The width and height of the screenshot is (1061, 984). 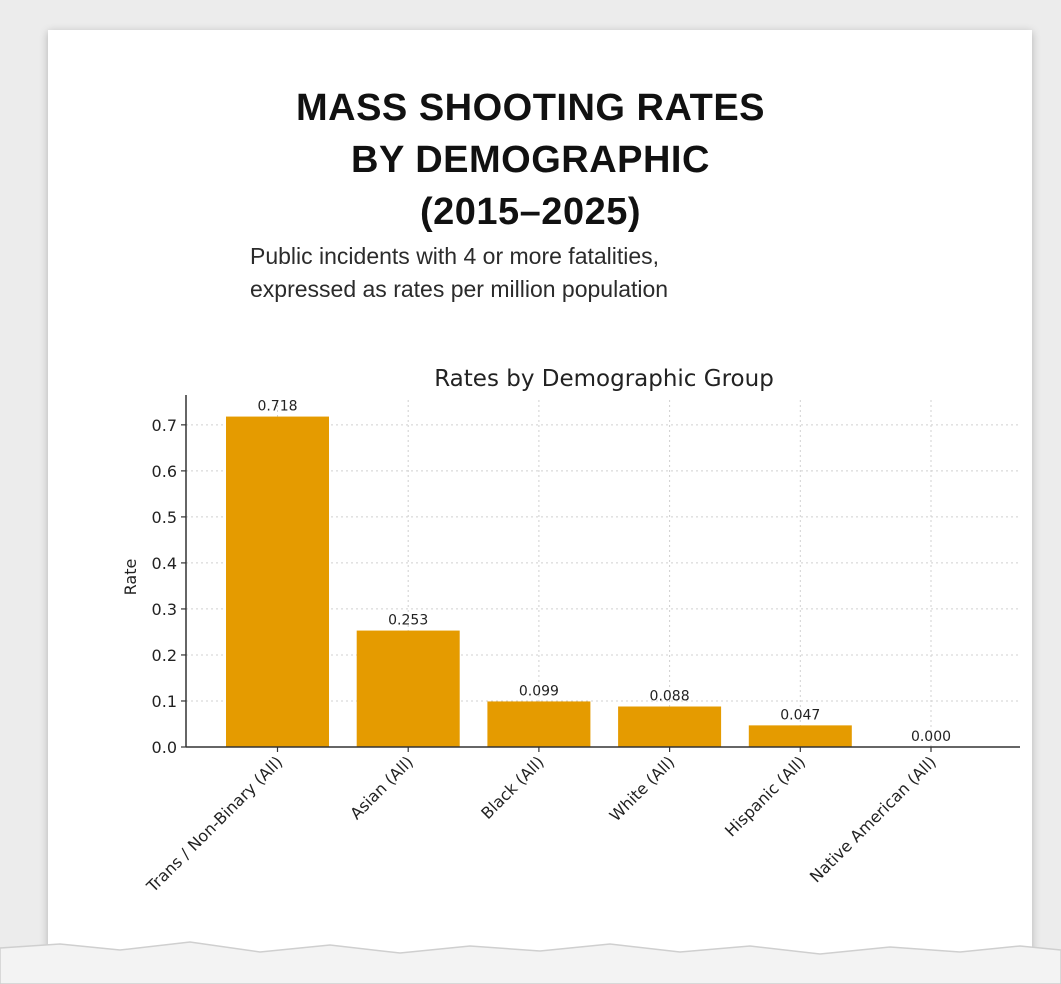 I want to click on chart-title: Rates by Demographic Group, so click(x=604, y=379).